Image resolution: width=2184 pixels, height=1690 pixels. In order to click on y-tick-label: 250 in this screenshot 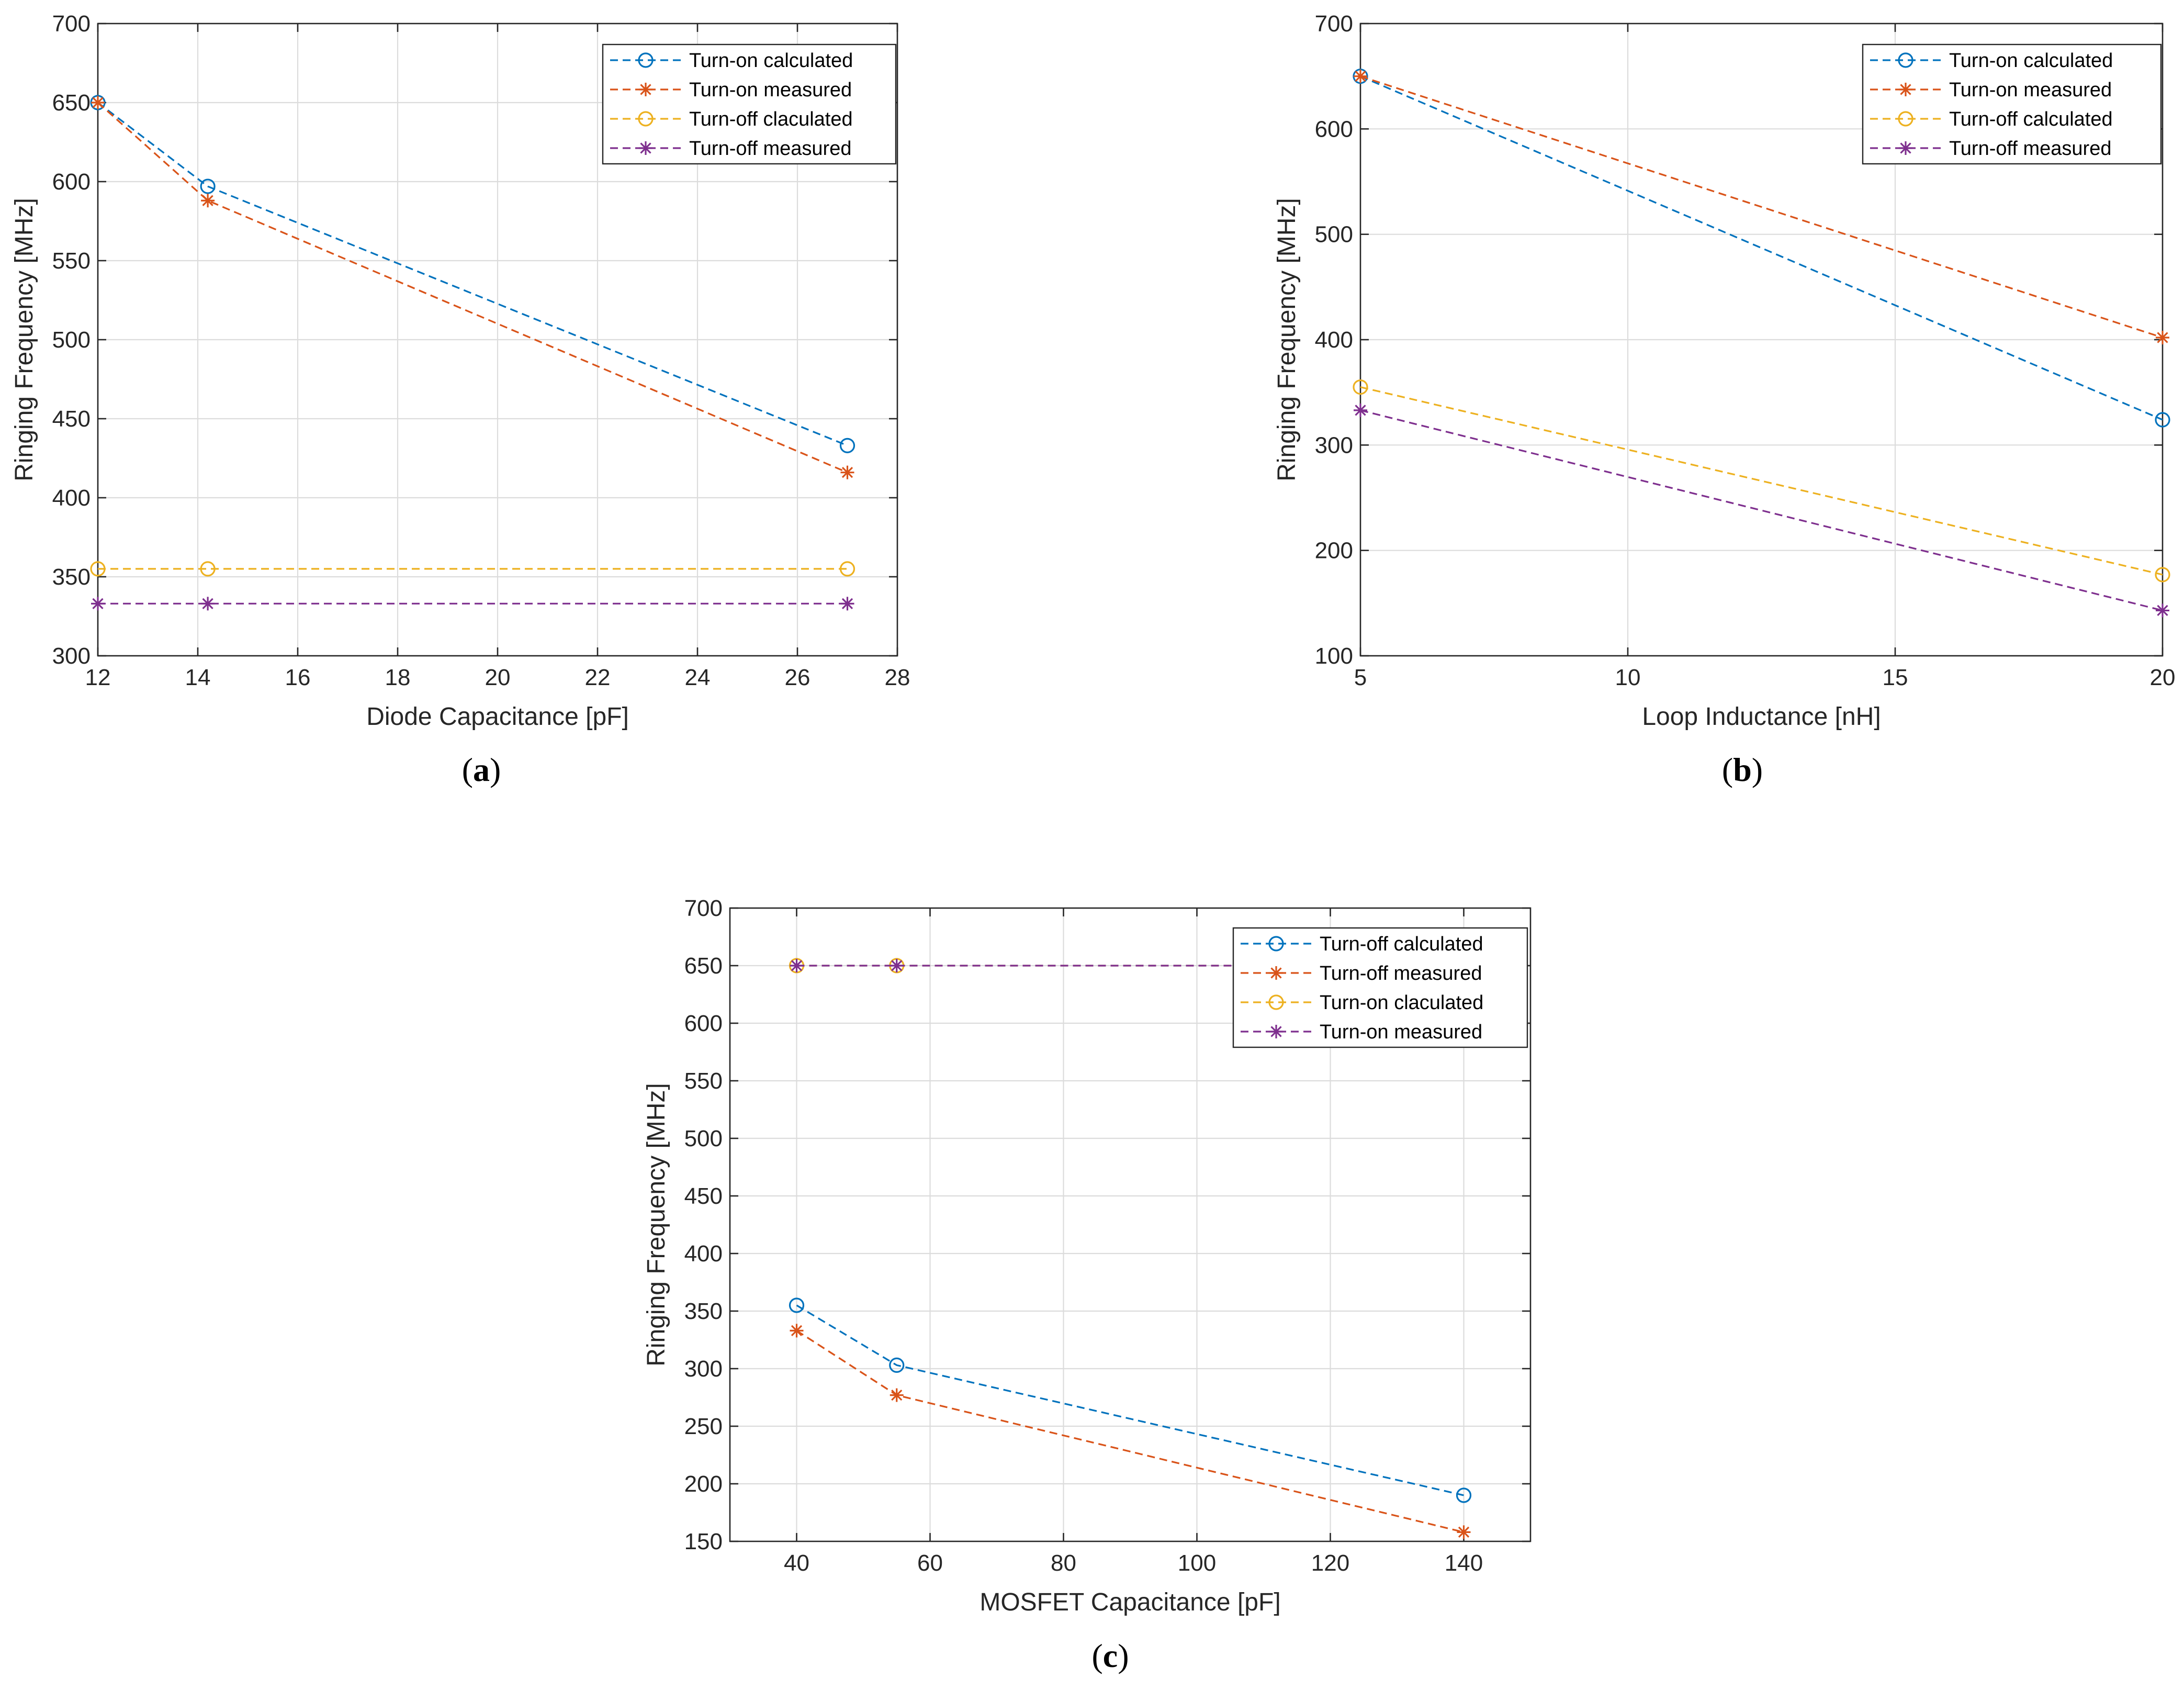, I will do `click(704, 1426)`.